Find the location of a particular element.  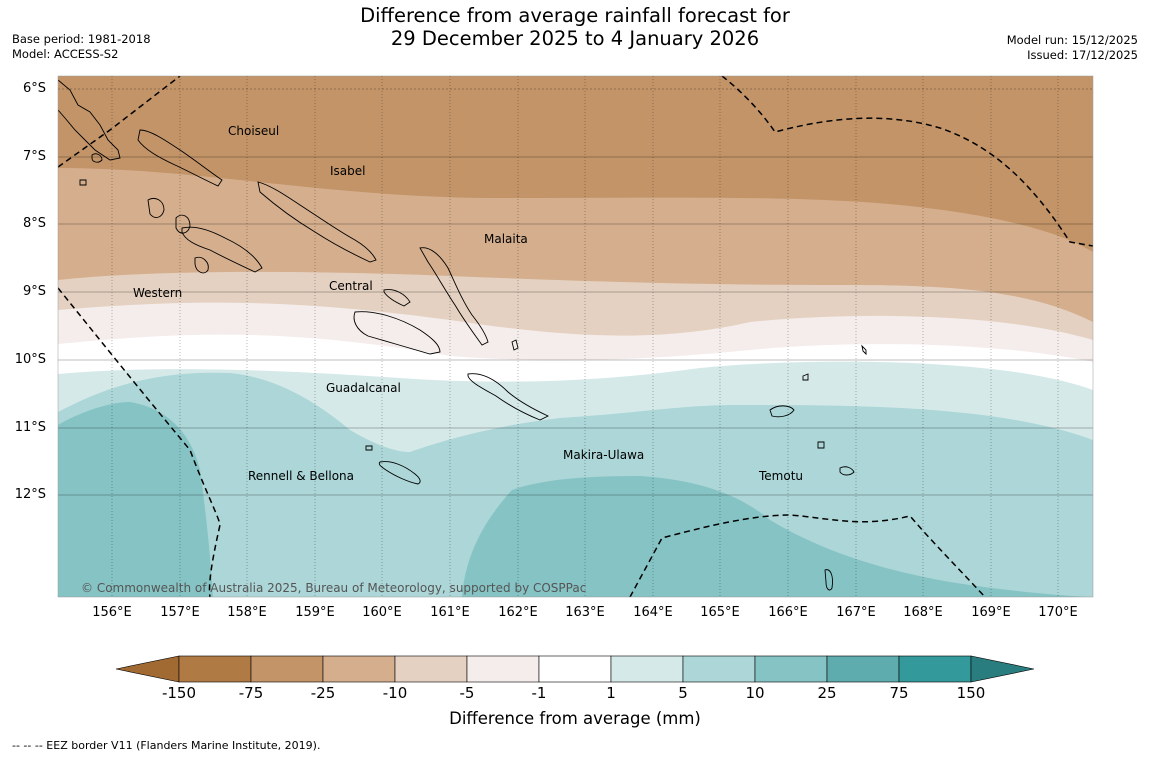

eez-line-north-east is located at coordinates (907, 161).